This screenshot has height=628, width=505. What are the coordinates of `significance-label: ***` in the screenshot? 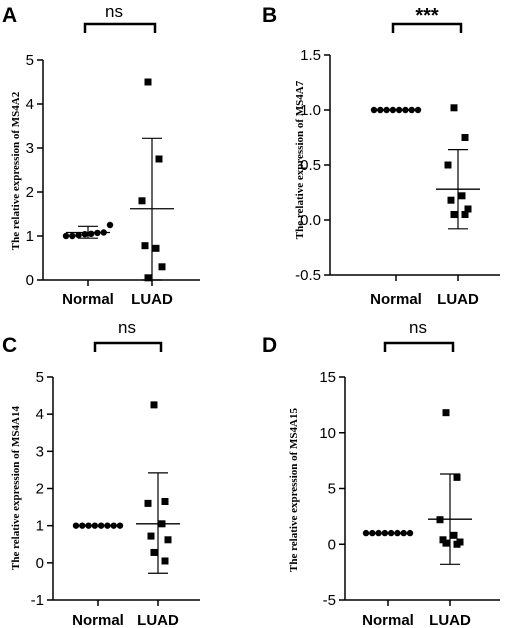 It's located at (427, 16).